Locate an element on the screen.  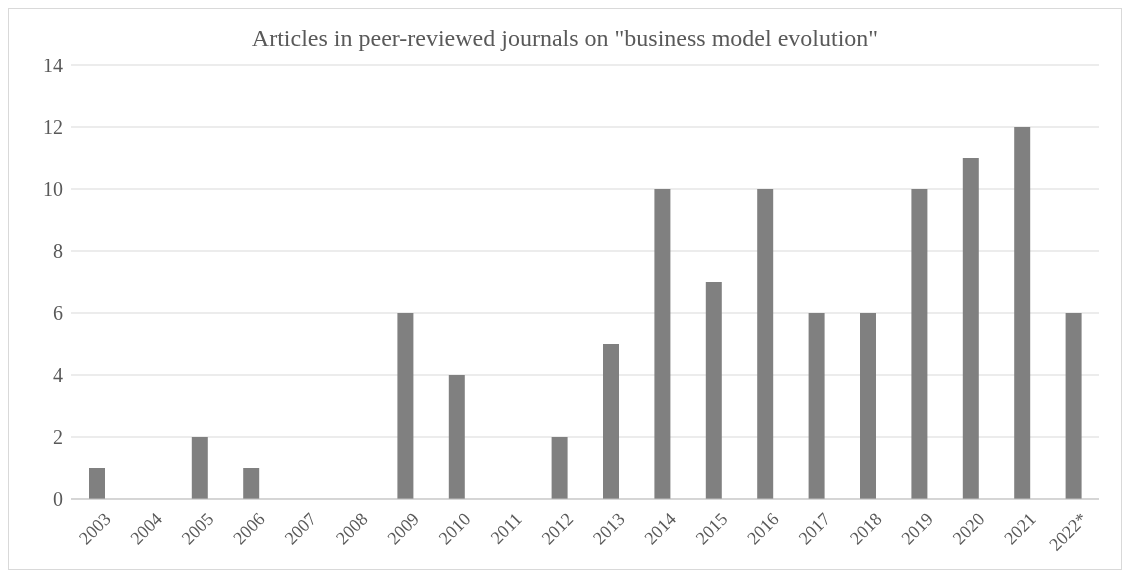
y-tick-label: 8 is located at coordinates (58, 251).